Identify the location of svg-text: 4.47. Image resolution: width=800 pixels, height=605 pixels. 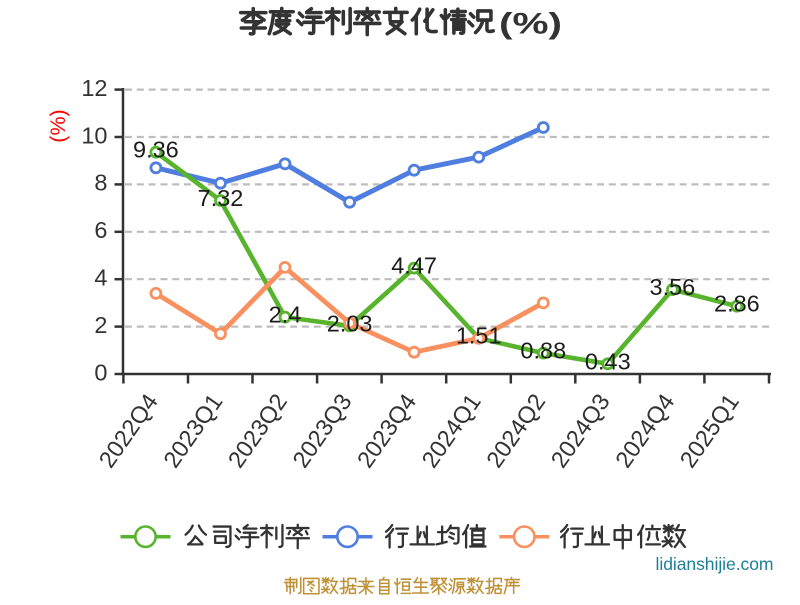
(414, 266).